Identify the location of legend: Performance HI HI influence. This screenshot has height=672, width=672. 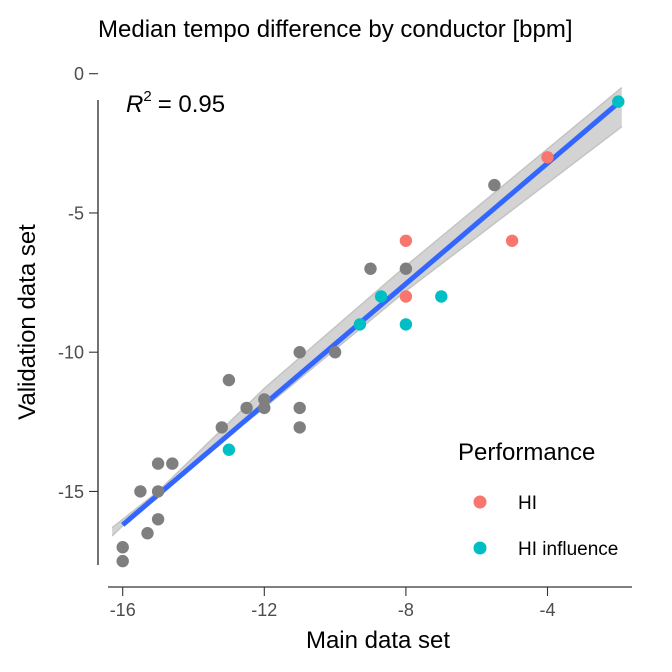
(538, 499).